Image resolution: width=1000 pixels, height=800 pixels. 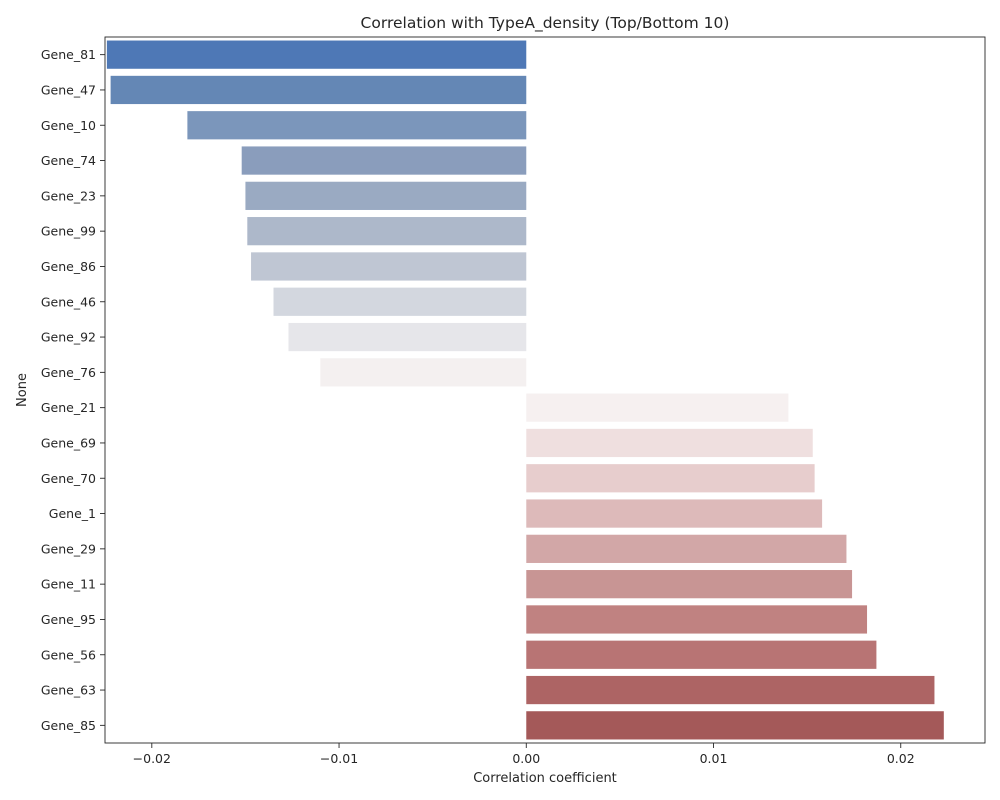 I want to click on y-tick-label: Gene_99, so click(x=68, y=231).